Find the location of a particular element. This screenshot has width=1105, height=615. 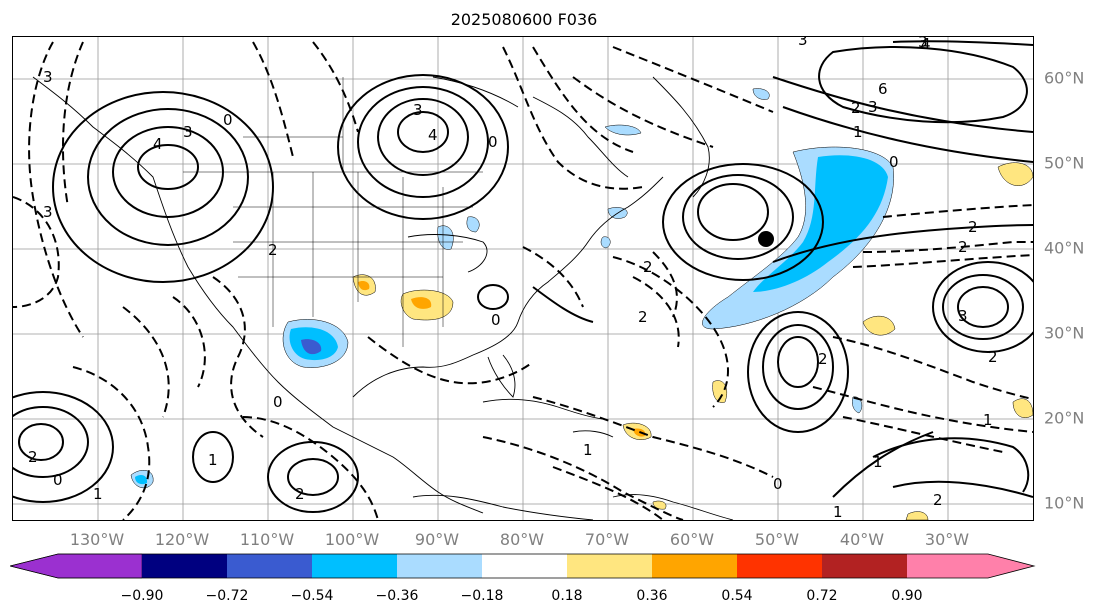

colorbar is located at coordinates (523, 566).